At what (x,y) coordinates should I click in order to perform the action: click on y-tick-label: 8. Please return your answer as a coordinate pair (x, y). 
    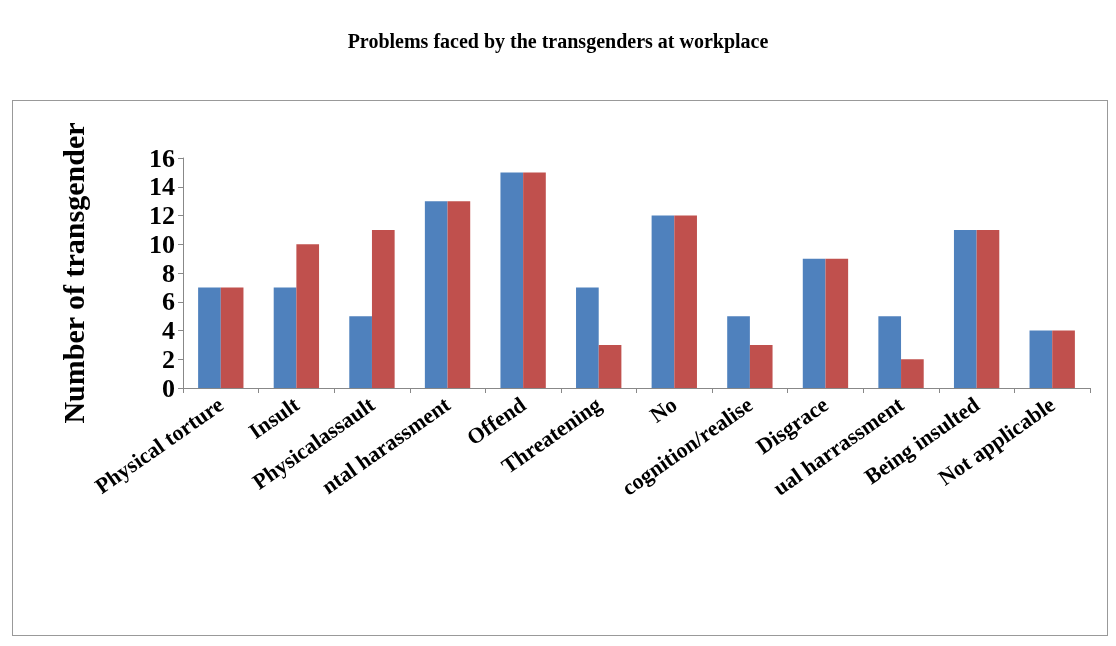
    Looking at the image, I should click on (168, 273).